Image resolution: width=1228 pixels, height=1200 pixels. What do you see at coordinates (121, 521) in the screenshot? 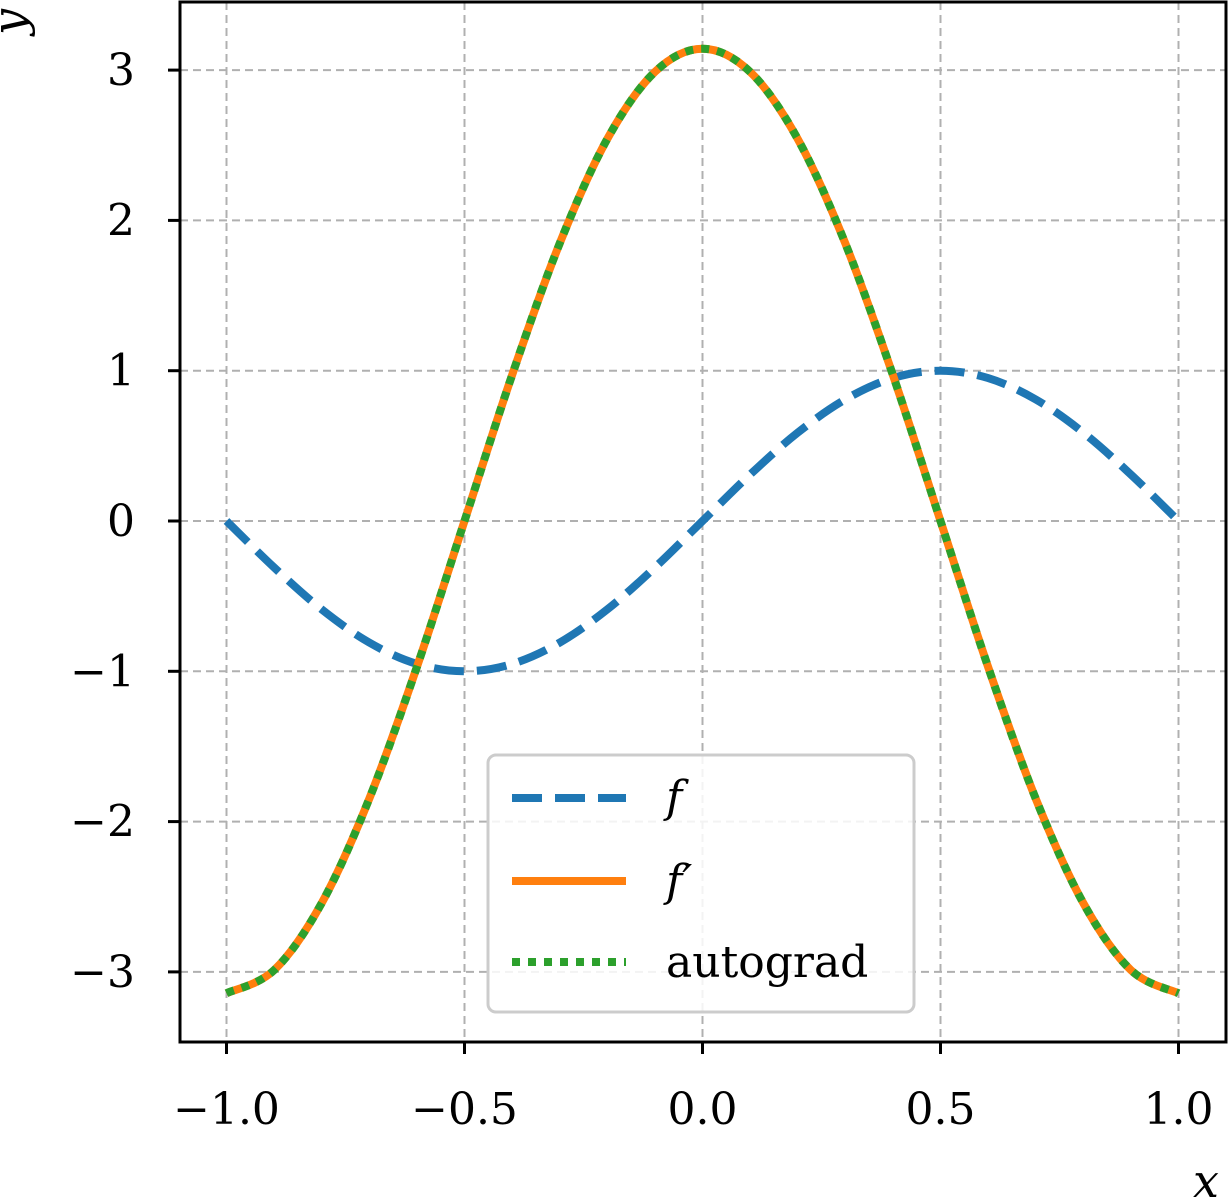
I see `y-tick-label: 0` at bounding box center [121, 521].